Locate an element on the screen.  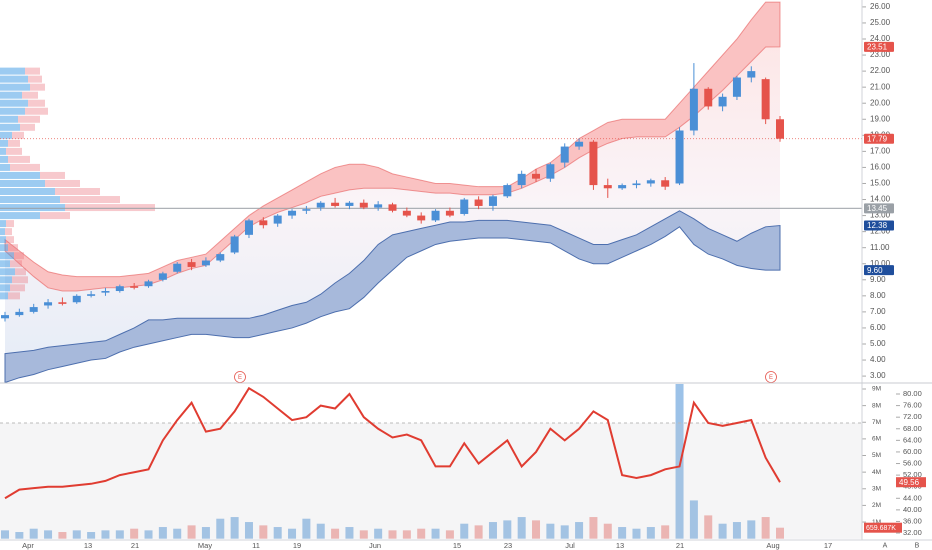
price-badge-label: 17.79 is located at coordinates (877, 138).